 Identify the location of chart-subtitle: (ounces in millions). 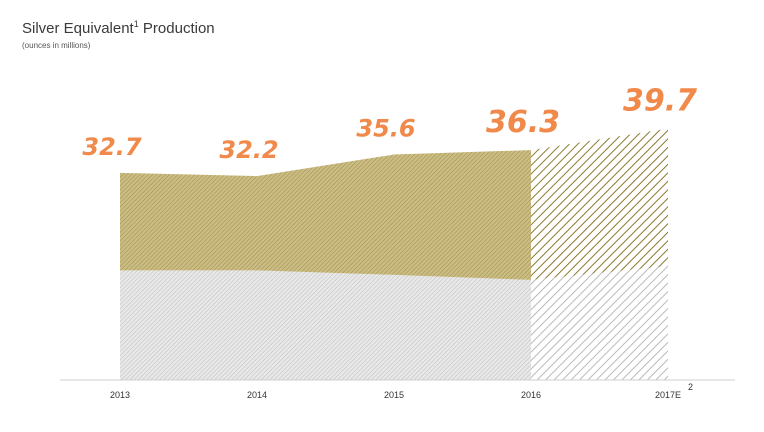
(56, 45).